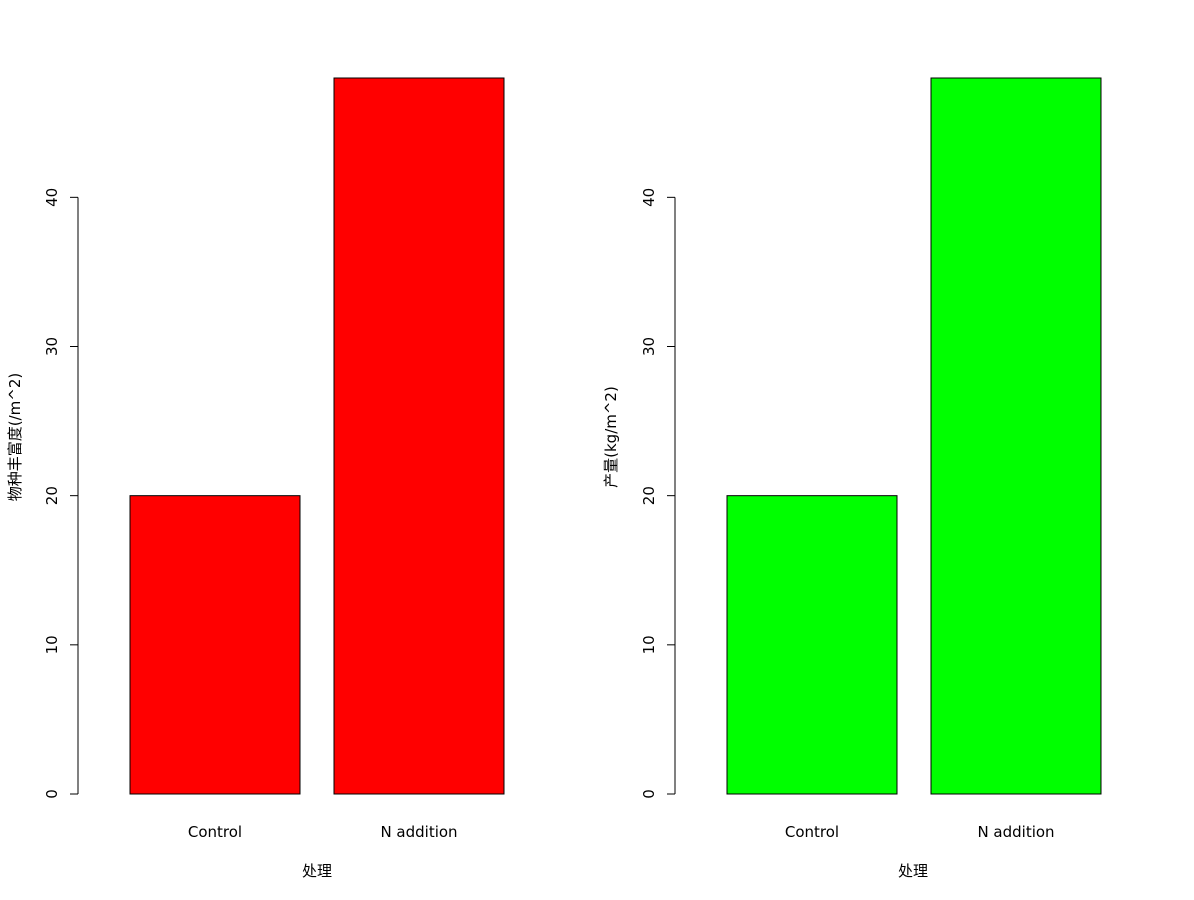 The width and height of the screenshot is (1194, 900). What do you see at coordinates (15, 437) in the screenshot?
I see `y-axis-title: 物种丰富度(/m^2)` at bounding box center [15, 437].